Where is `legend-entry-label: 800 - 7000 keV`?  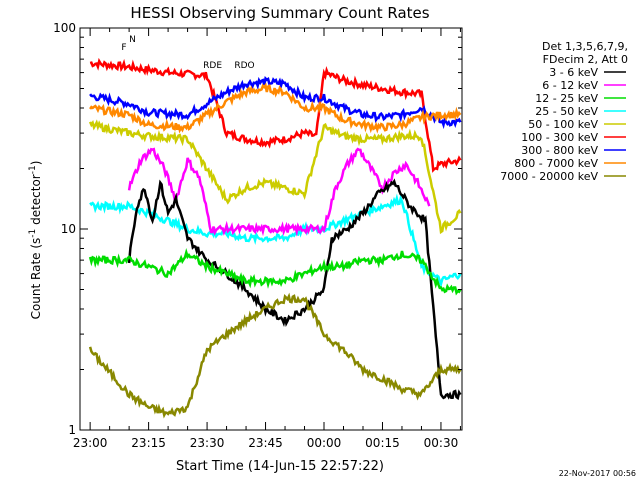
legend-entry-label: 800 - 7000 keV is located at coordinates (556, 163).